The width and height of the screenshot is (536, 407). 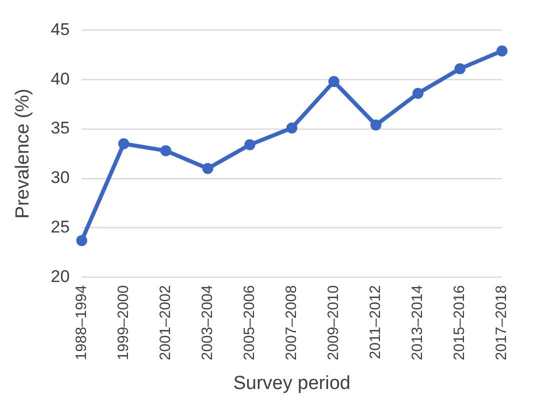 What do you see at coordinates (375, 322) in the screenshot?
I see `x-tick-label: 2011–2012` at bounding box center [375, 322].